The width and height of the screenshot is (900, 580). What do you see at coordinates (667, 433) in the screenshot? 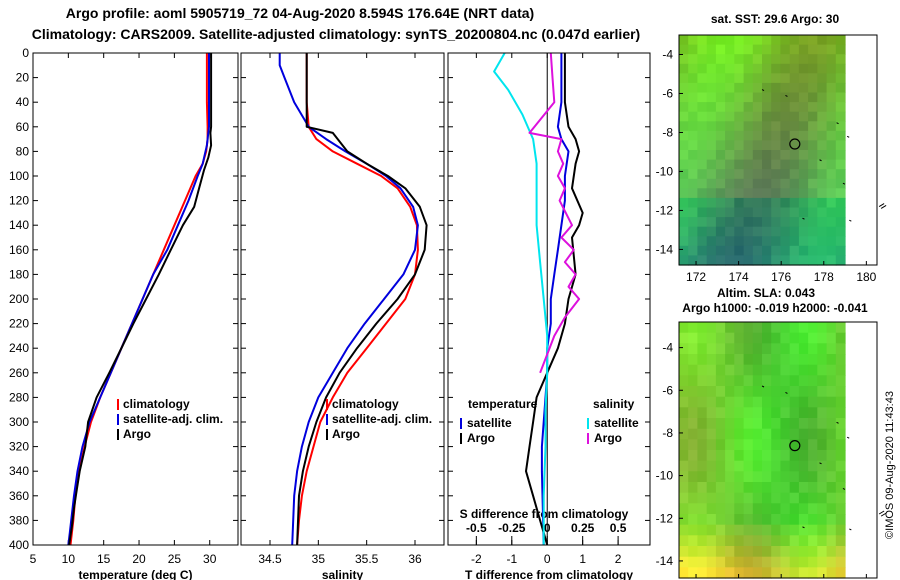
I see `map-y-tick-label: -8` at bounding box center [667, 433].